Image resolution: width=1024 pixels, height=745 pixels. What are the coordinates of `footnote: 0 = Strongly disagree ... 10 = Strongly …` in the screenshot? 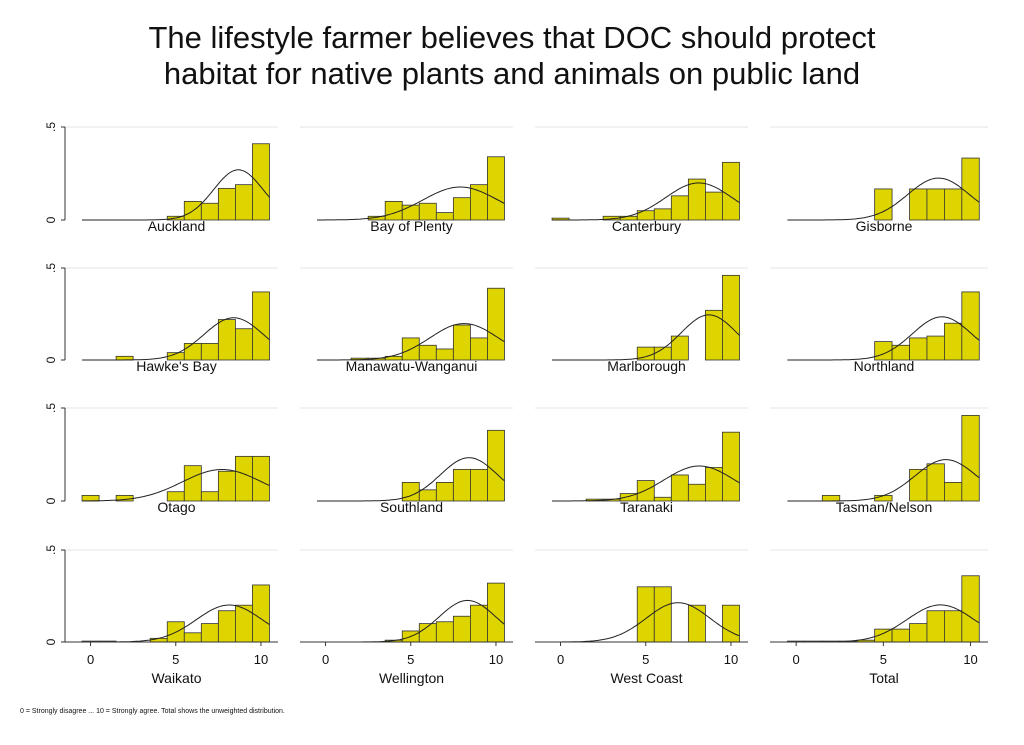 It's located at (152, 711).